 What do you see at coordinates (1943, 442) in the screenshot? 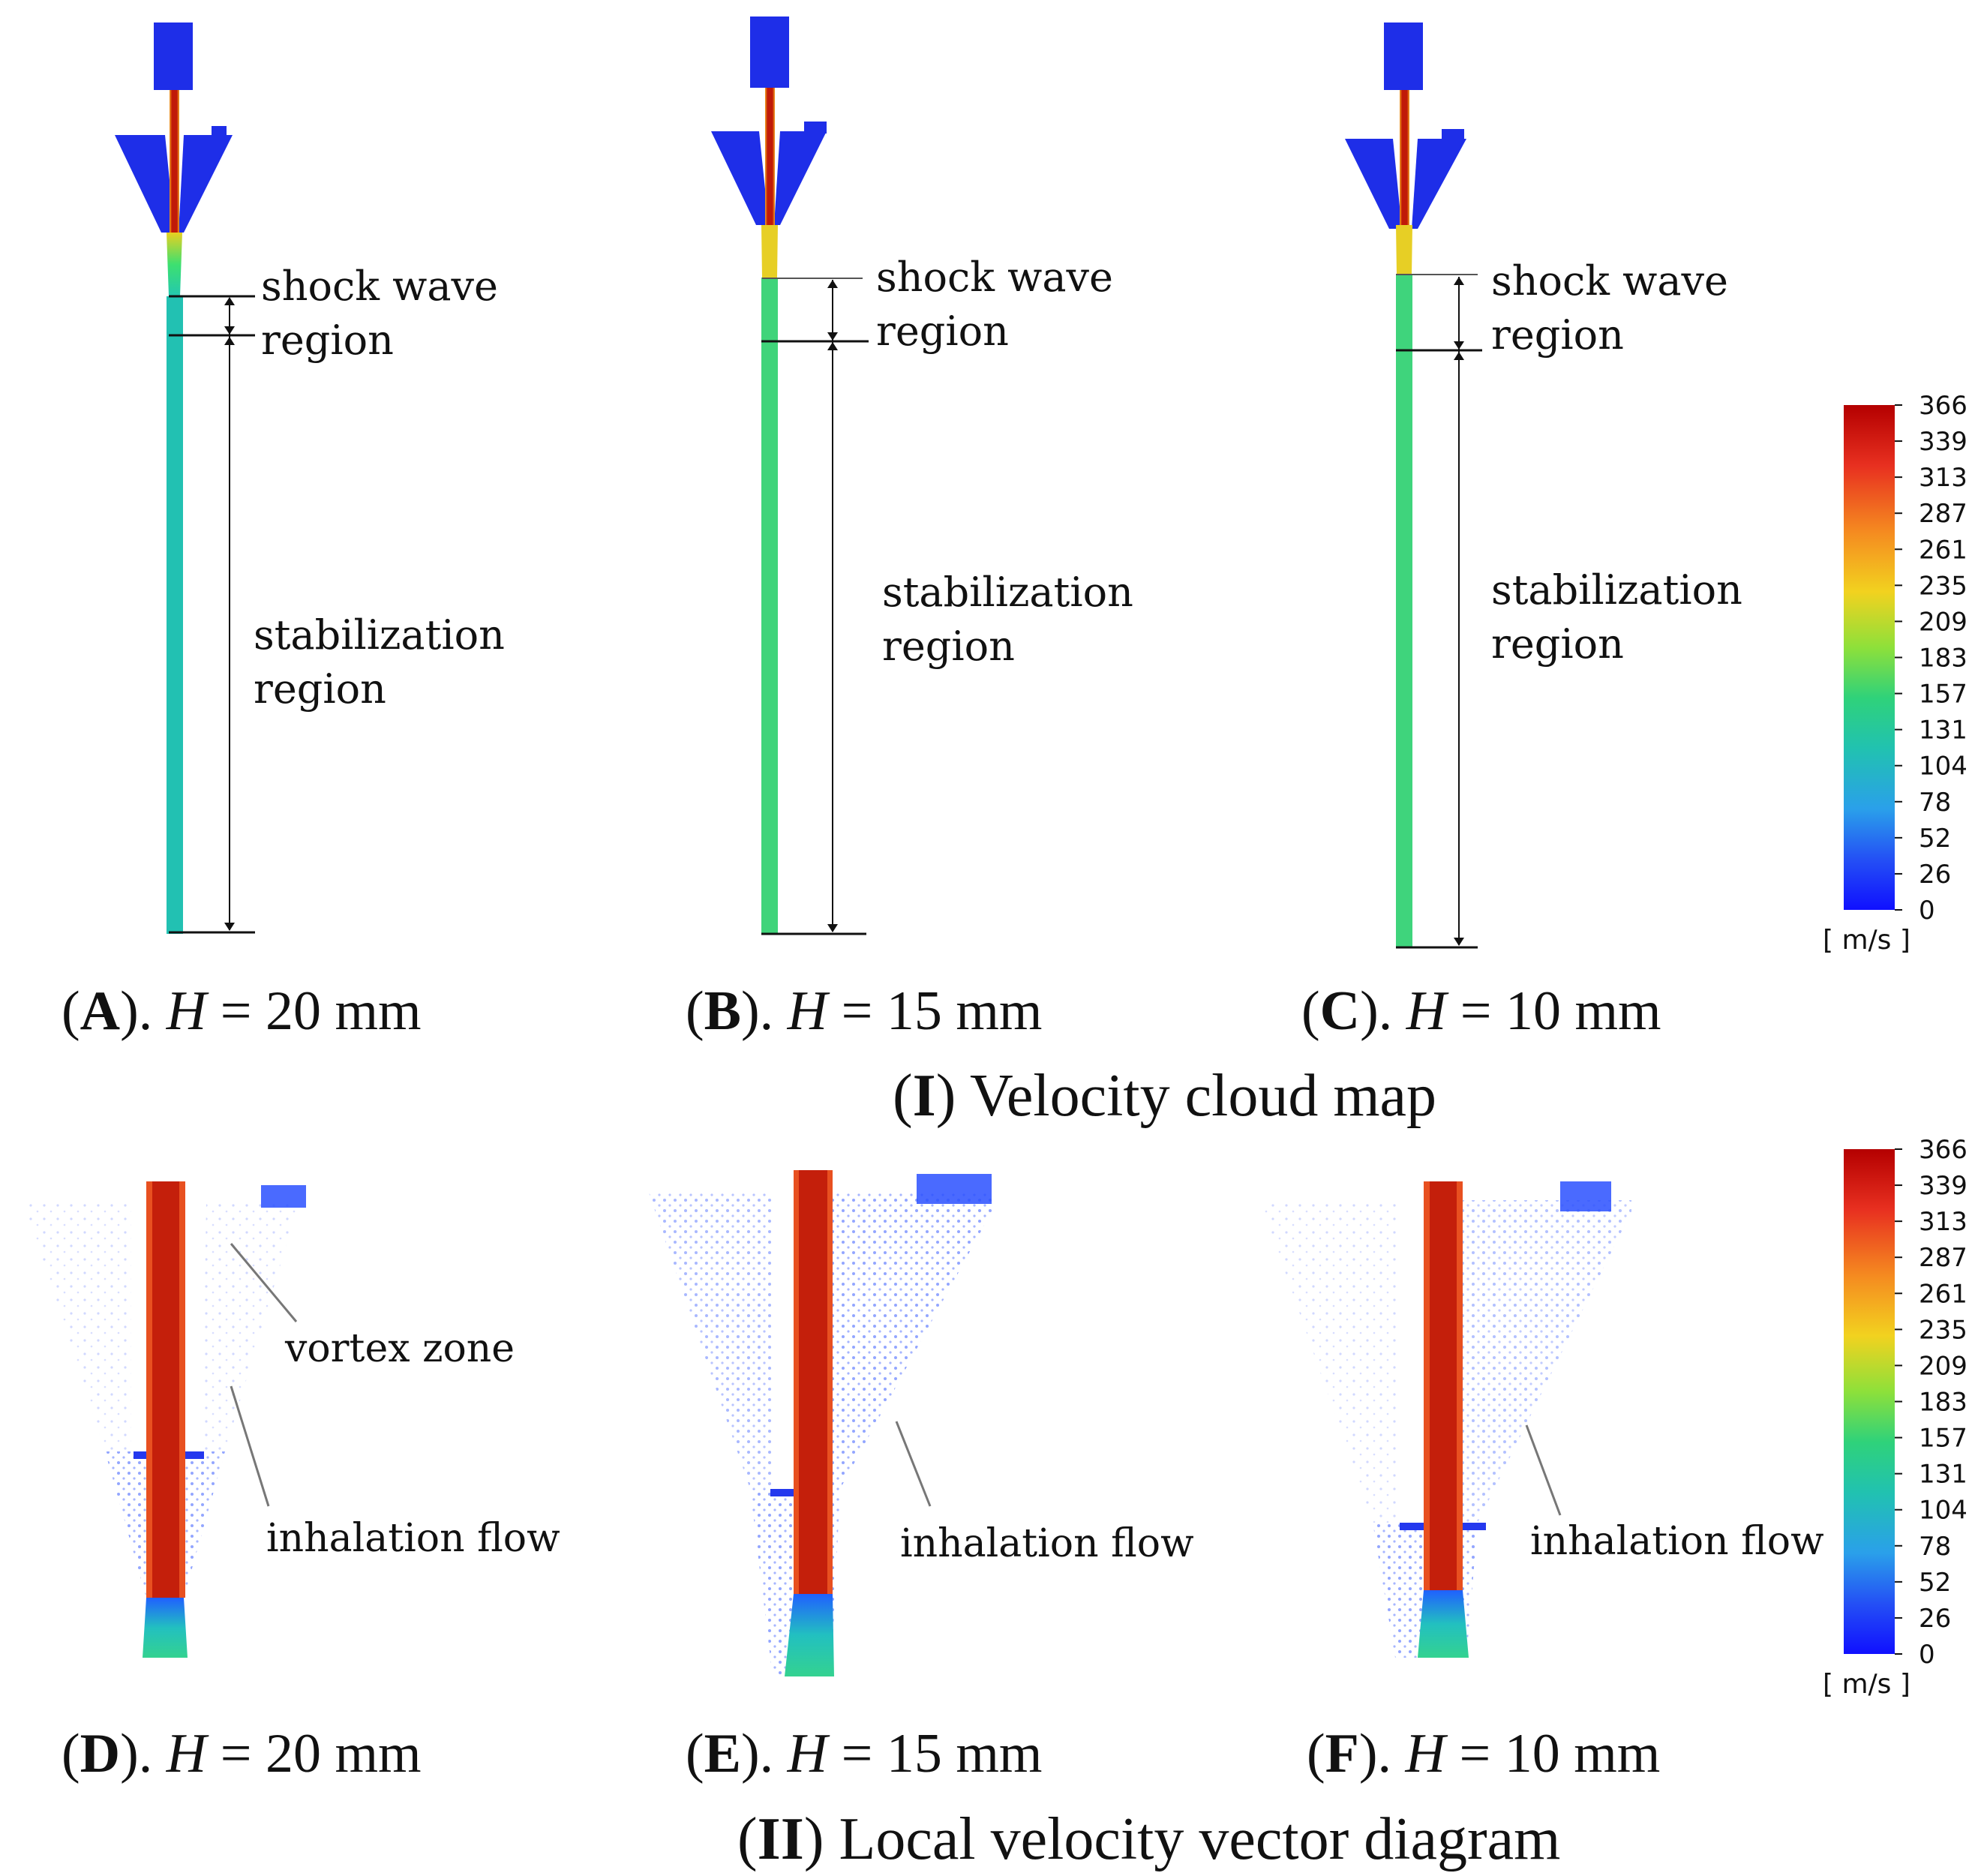
I see `colorbar-top-tick-label: 339` at bounding box center [1943, 442].